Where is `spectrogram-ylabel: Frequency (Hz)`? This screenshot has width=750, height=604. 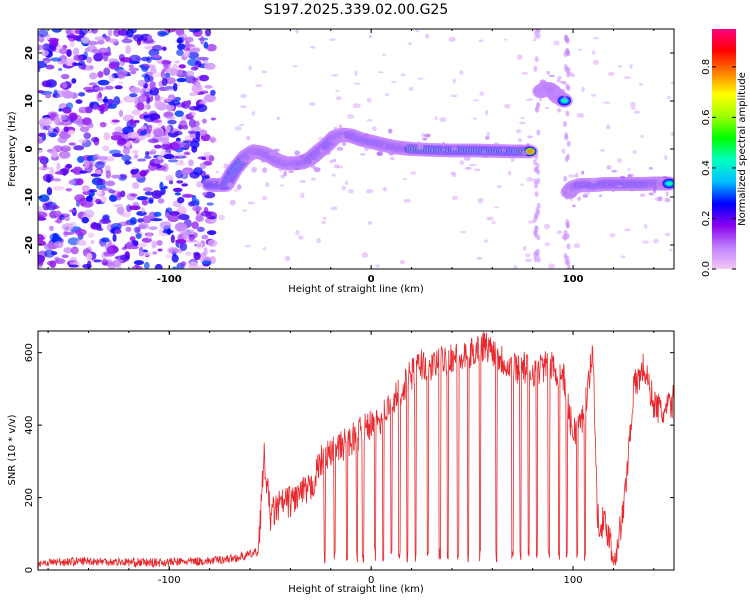
spectrogram-ylabel: Frequency (Hz) is located at coordinates (12, 149).